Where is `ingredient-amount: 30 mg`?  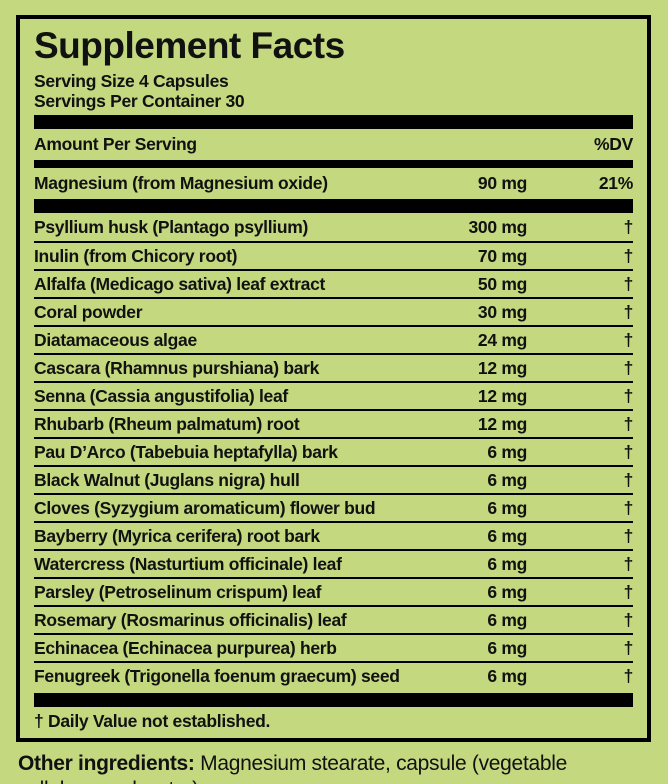
ingredient-amount: 30 mg is located at coordinates (502, 311).